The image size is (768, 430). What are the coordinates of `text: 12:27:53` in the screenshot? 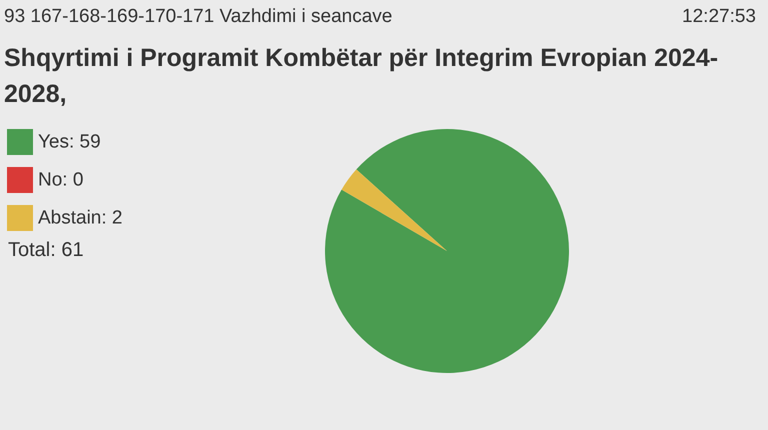 It's located at (719, 17).